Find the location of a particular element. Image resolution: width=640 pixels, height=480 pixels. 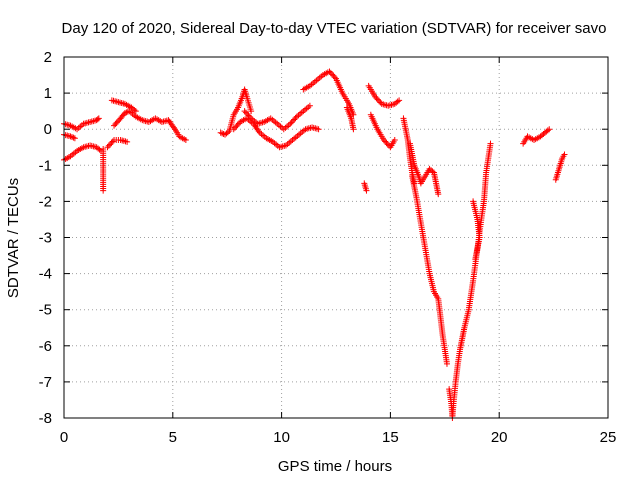

y-tick-label: -2 is located at coordinates (45, 201).